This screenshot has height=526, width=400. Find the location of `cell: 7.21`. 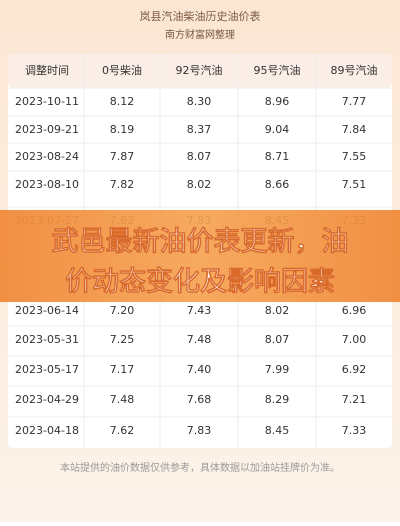

cell: 7.21 is located at coordinates (354, 399).